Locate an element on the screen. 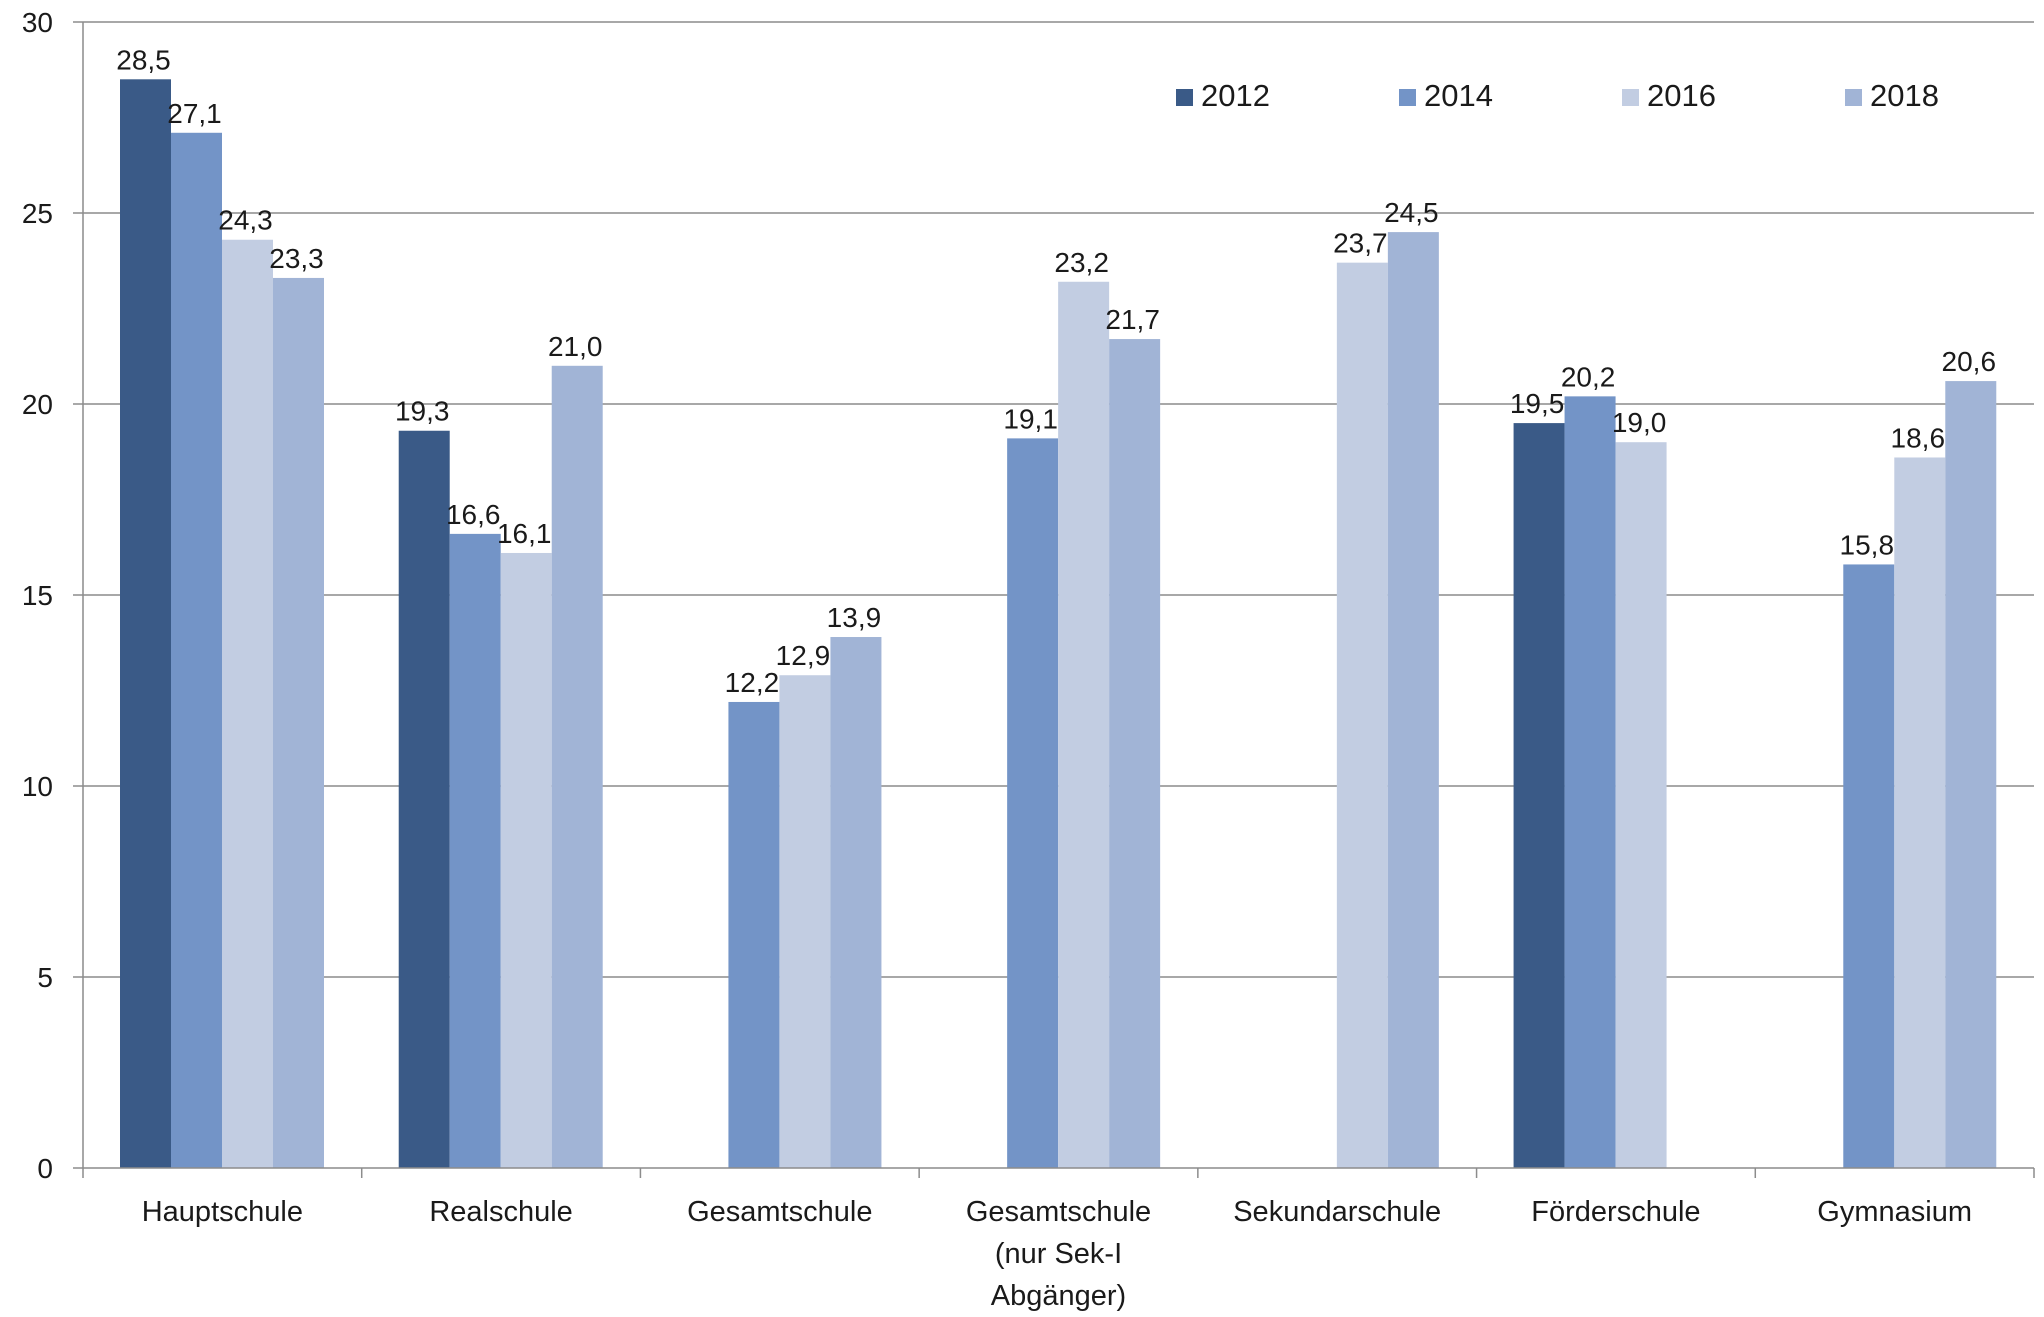  data-label: 23,7 is located at coordinates (1360, 243).